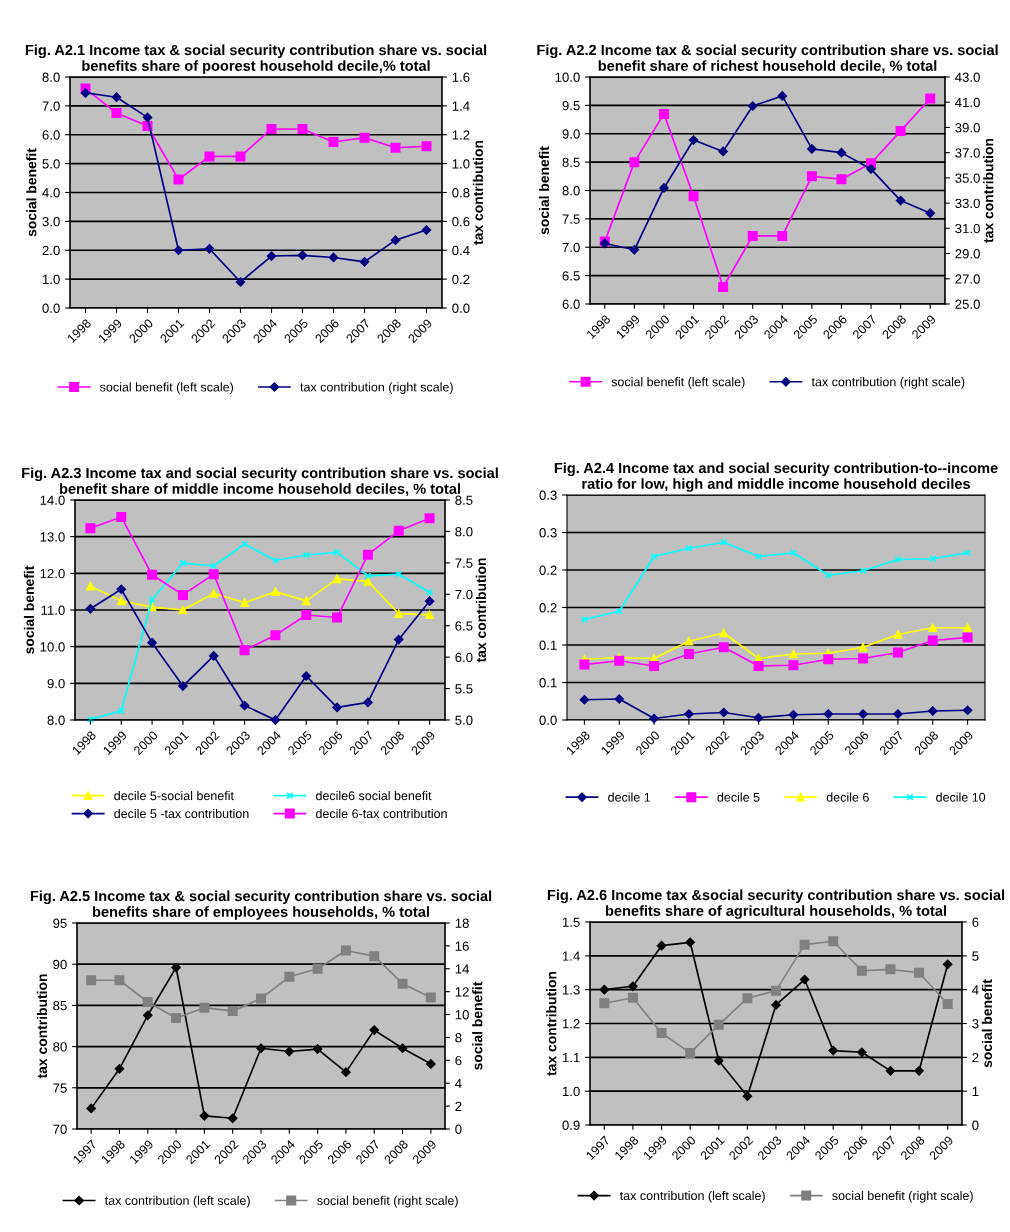 This screenshot has width=1010, height=1232. I want to click on y2-tick-label: 7.0, so click(464, 594).